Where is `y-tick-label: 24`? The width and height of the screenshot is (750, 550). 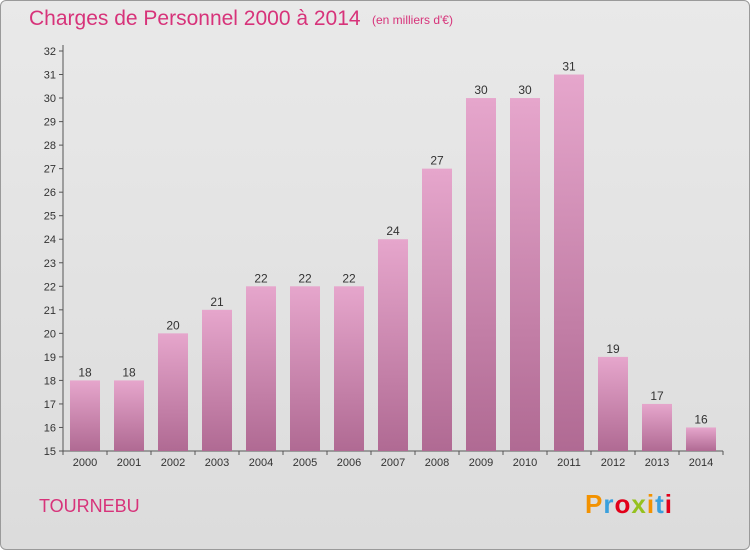
y-tick-label: 24 is located at coordinates (50, 240).